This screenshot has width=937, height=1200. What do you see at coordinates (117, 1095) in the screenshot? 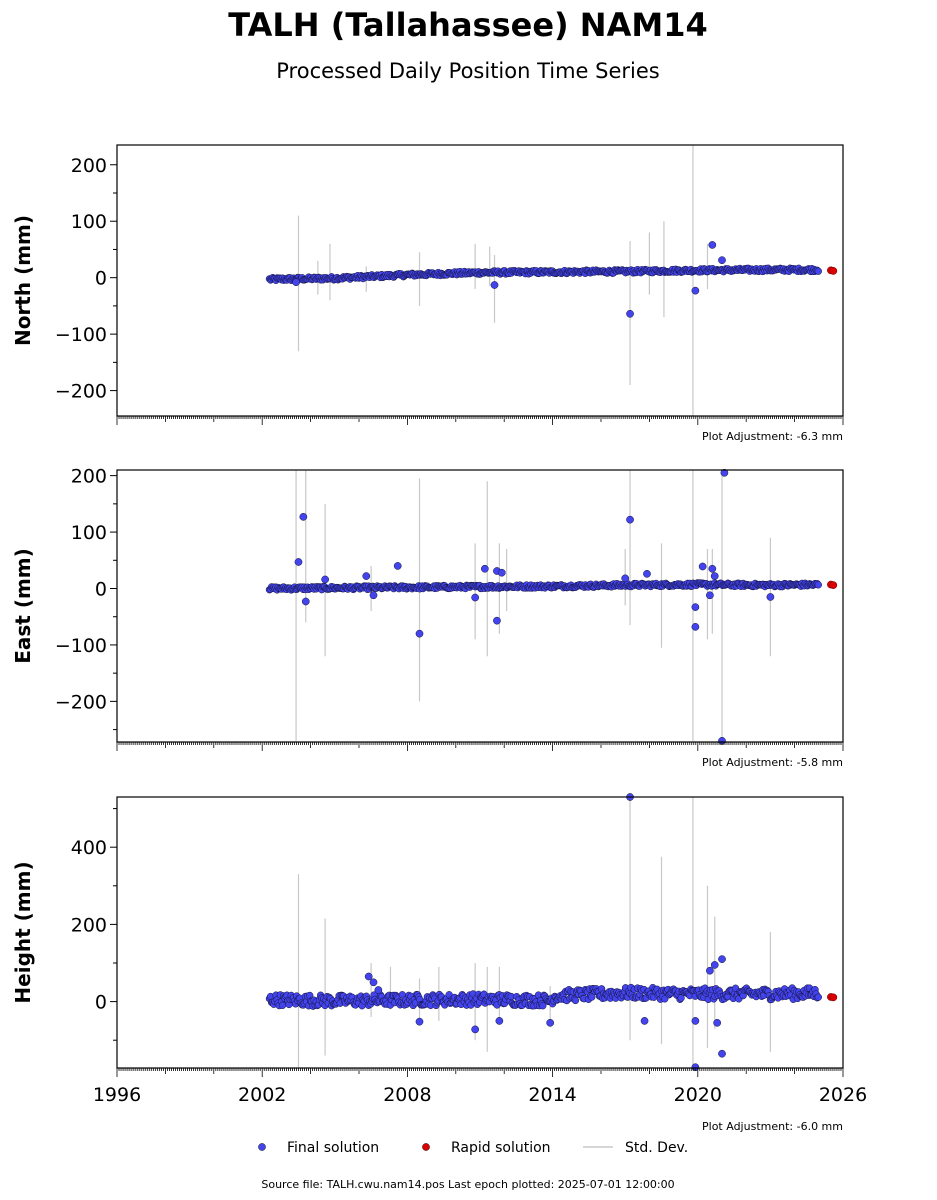
I see `x-tick-label: 1996` at bounding box center [117, 1095].